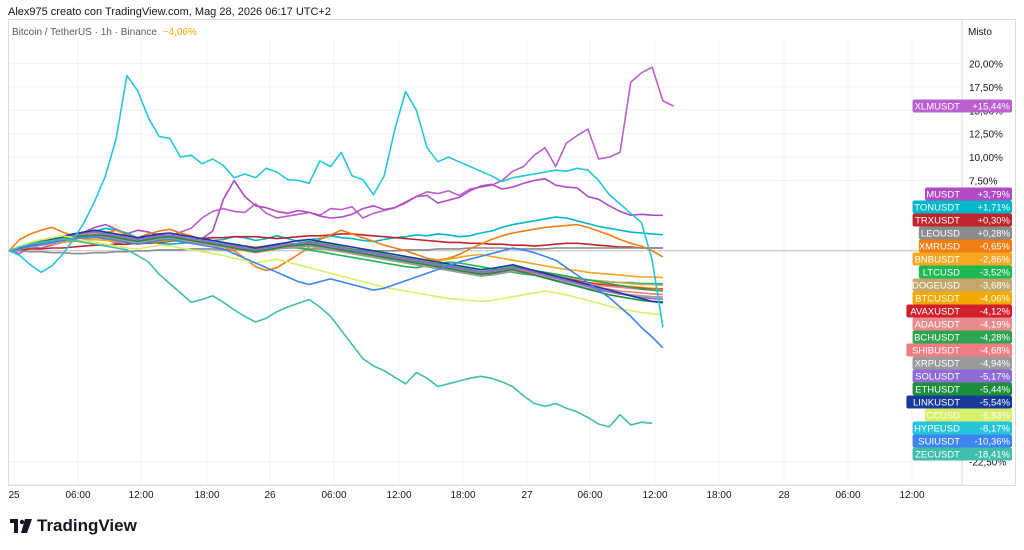  Describe the element at coordinates (995, 403) in the screenshot. I see `badge-series-value: -5,54%` at that location.